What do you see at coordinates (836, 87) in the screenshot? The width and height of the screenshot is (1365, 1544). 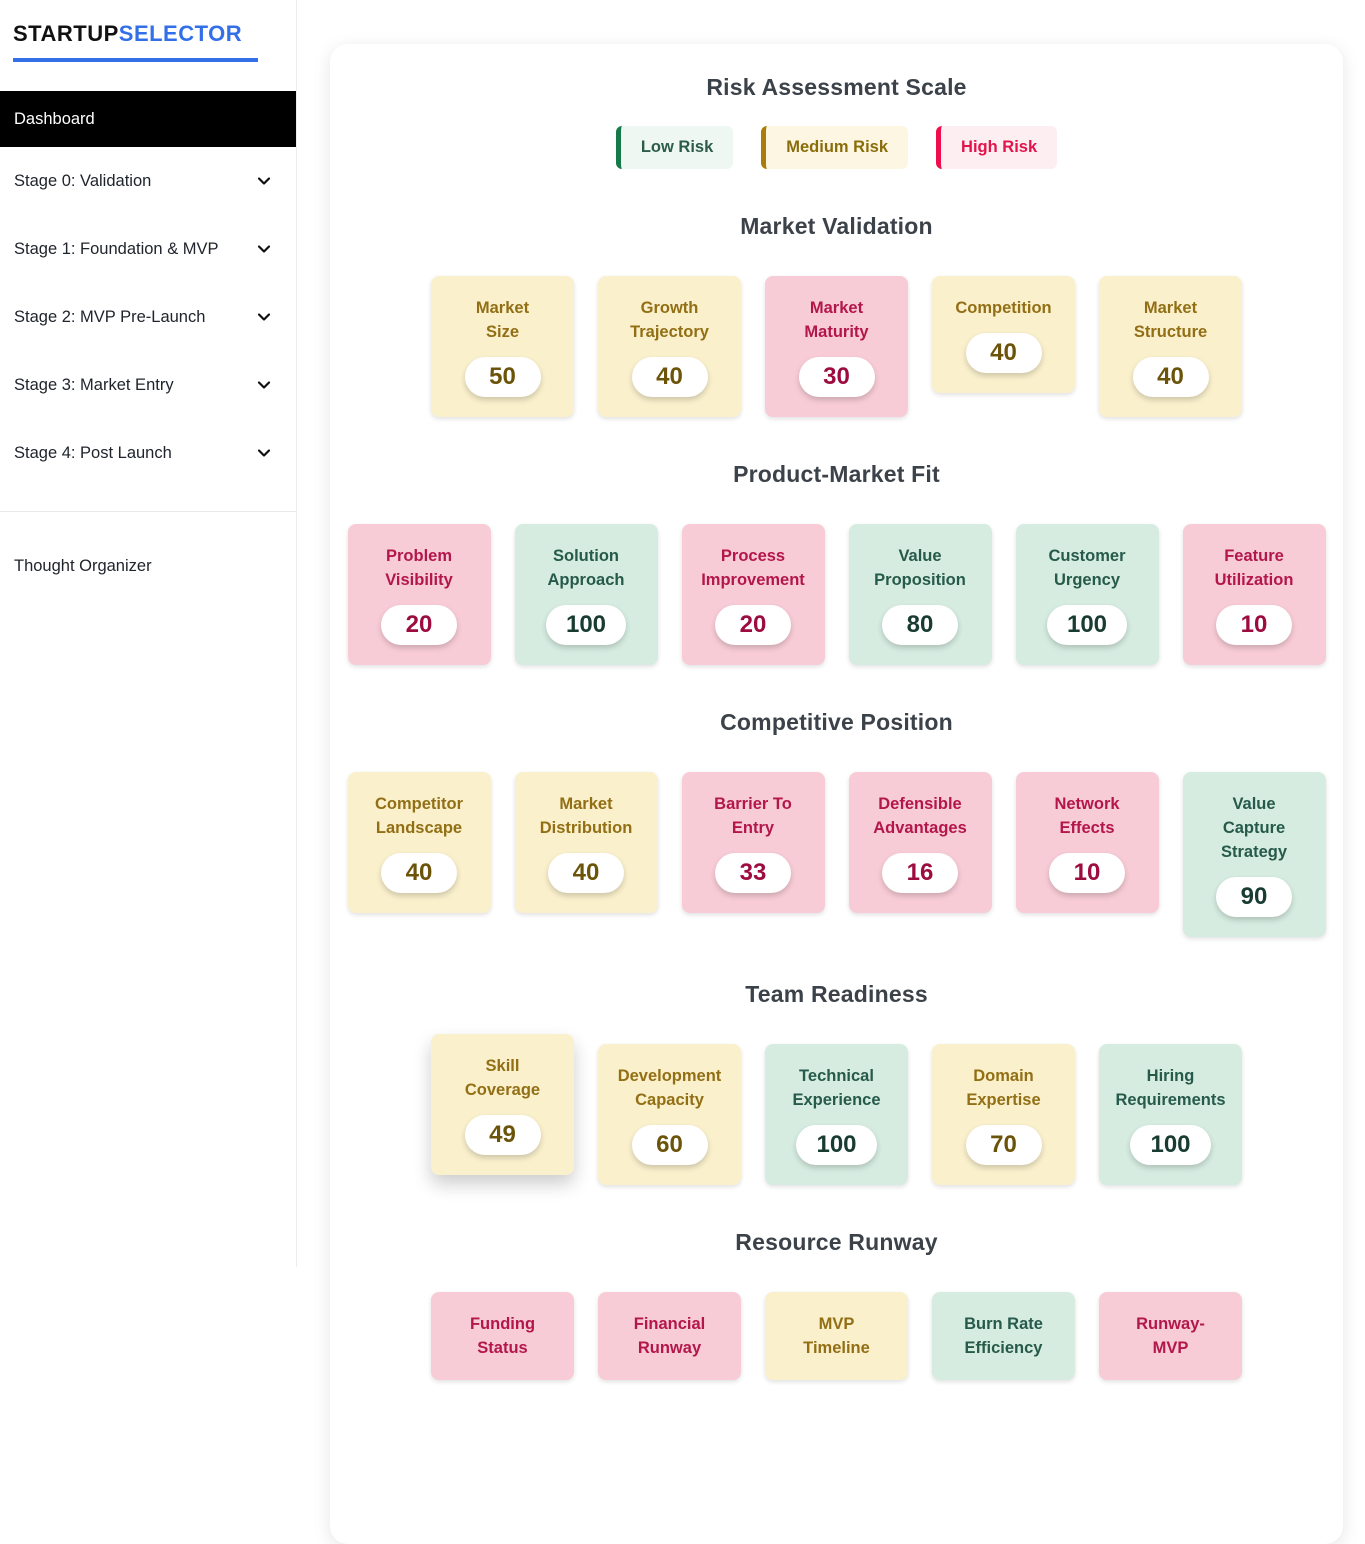 I see `risk-scale-title: Risk Assessment Scale` at bounding box center [836, 87].